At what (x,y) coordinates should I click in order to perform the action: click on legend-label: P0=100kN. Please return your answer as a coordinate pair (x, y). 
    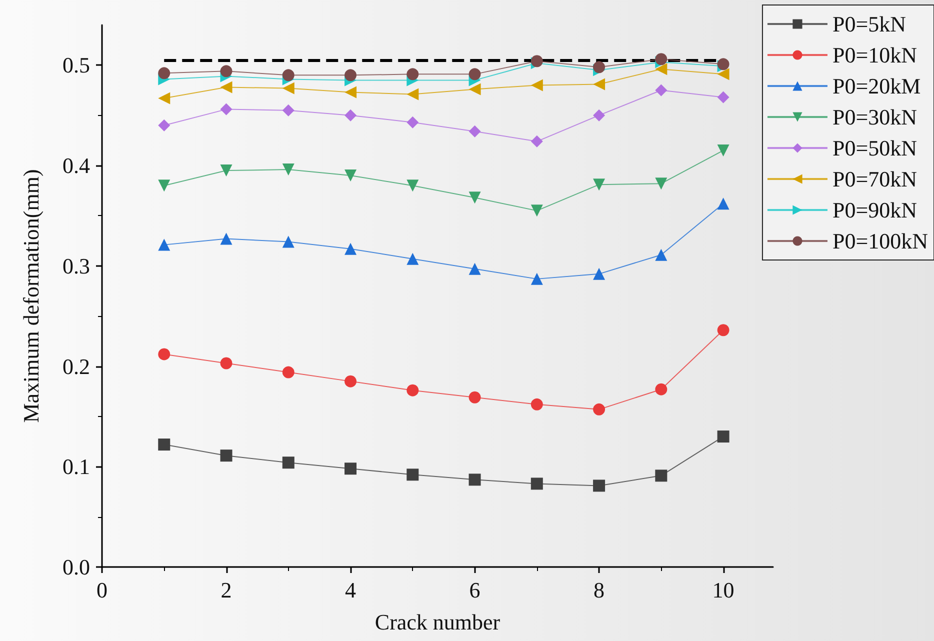
    Looking at the image, I should click on (880, 241).